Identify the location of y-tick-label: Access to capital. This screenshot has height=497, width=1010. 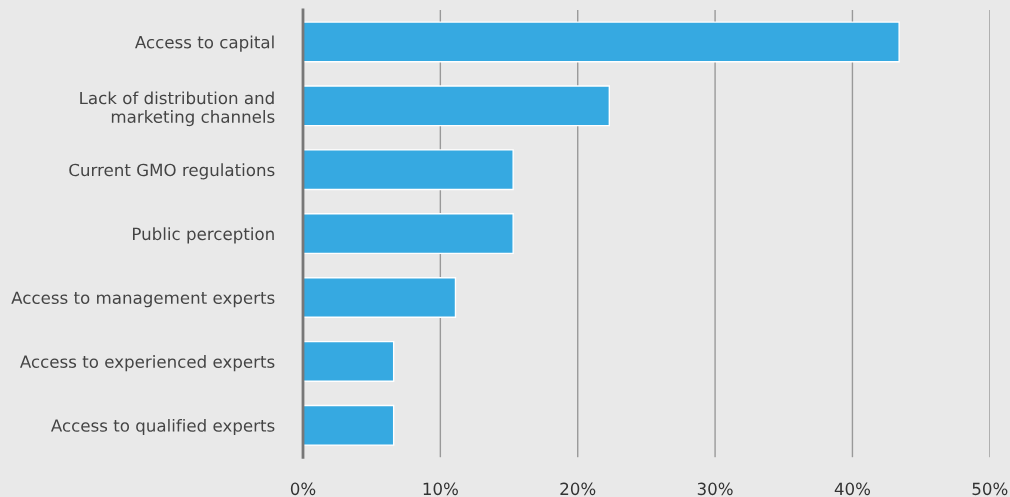
(204, 43).